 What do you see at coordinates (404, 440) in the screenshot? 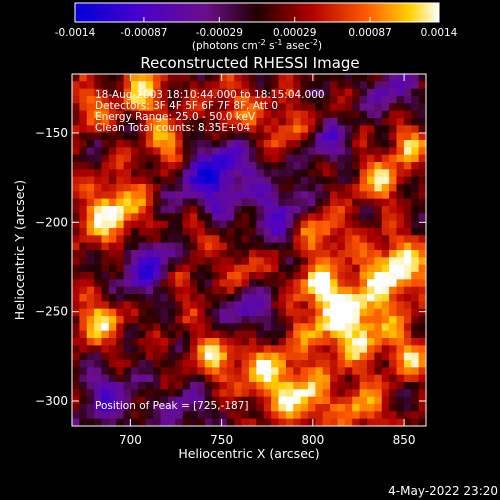
I see `x-tick-label: 850` at bounding box center [404, 440].